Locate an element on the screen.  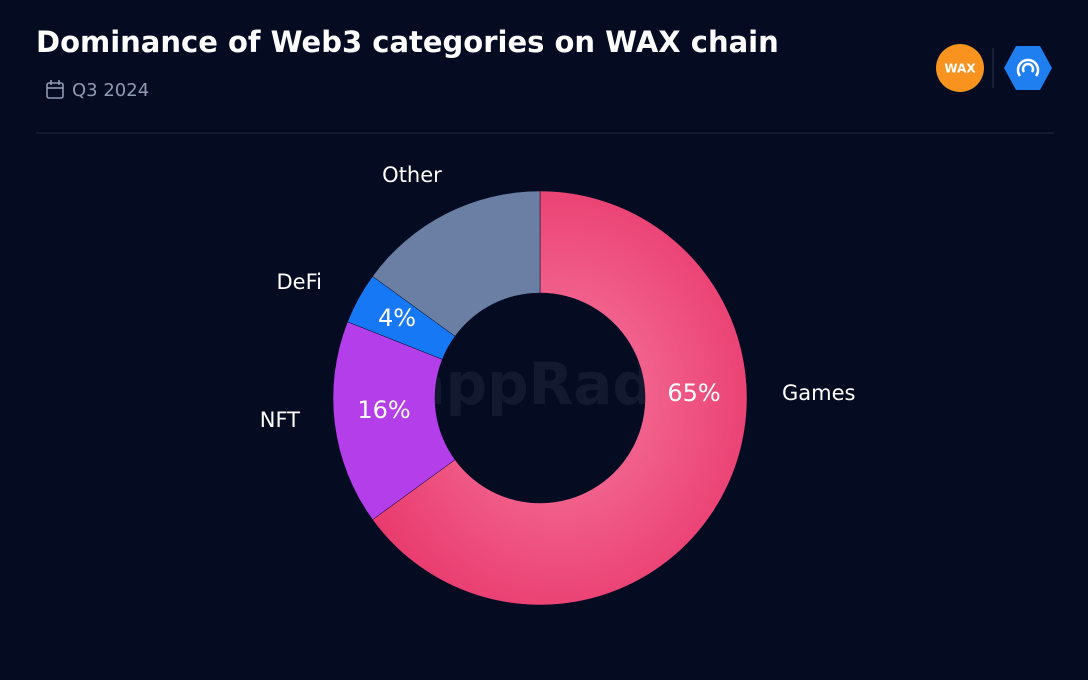
value-label: 4% is located at coordinates (397, 318).